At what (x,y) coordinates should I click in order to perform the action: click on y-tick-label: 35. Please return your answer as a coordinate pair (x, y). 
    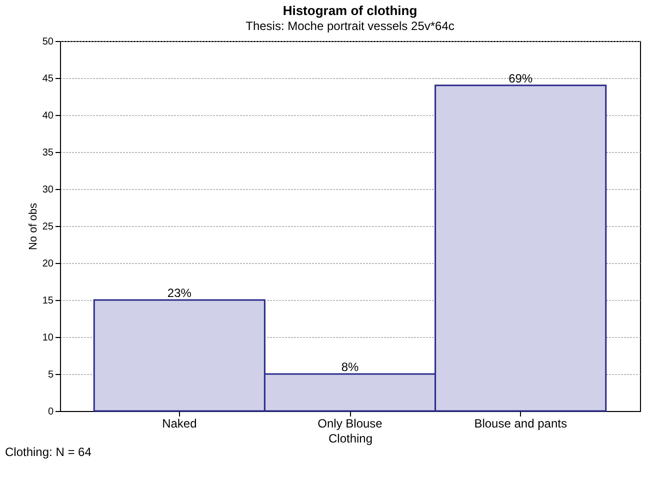
    Looking at the image, I should click on (48, 153).